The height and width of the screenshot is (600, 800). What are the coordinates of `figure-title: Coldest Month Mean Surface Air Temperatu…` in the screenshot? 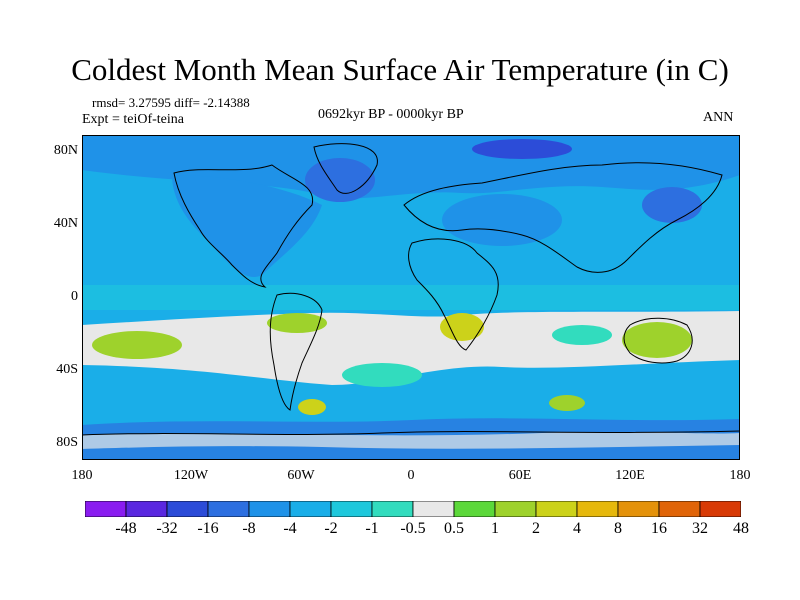 It's located at (400, 69).